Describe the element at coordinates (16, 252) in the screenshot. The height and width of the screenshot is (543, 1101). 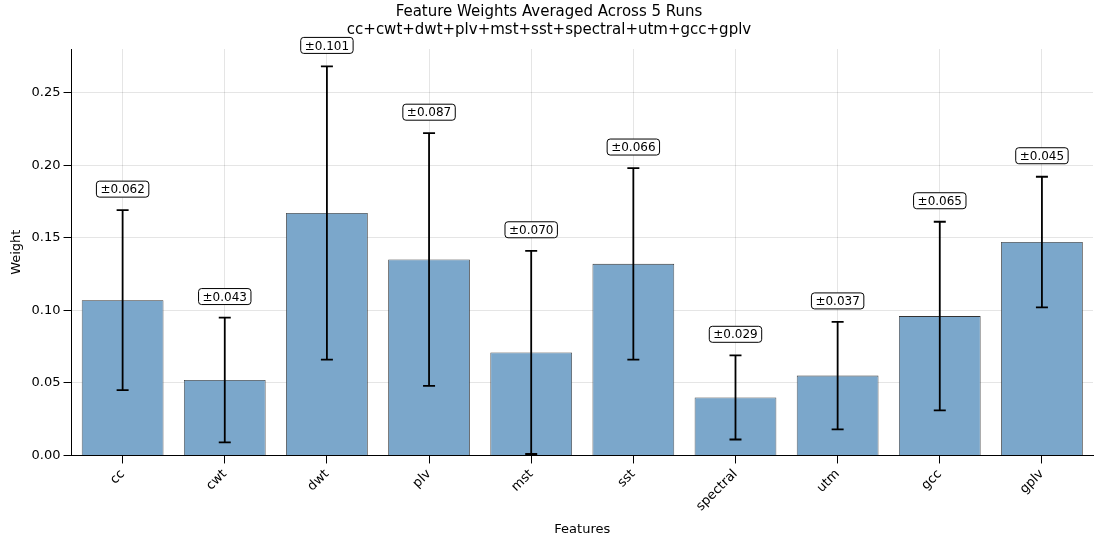
I see `y-axis-title: Weight` at that location.